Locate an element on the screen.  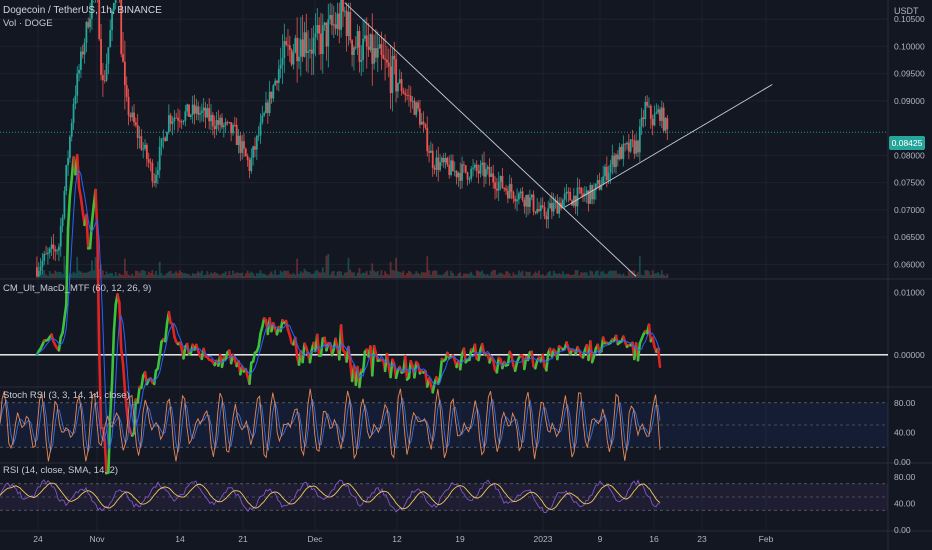
symbol-title: Dogecoin / TetherUS, 1h, BINANCE is located at coordinates (82, 10).